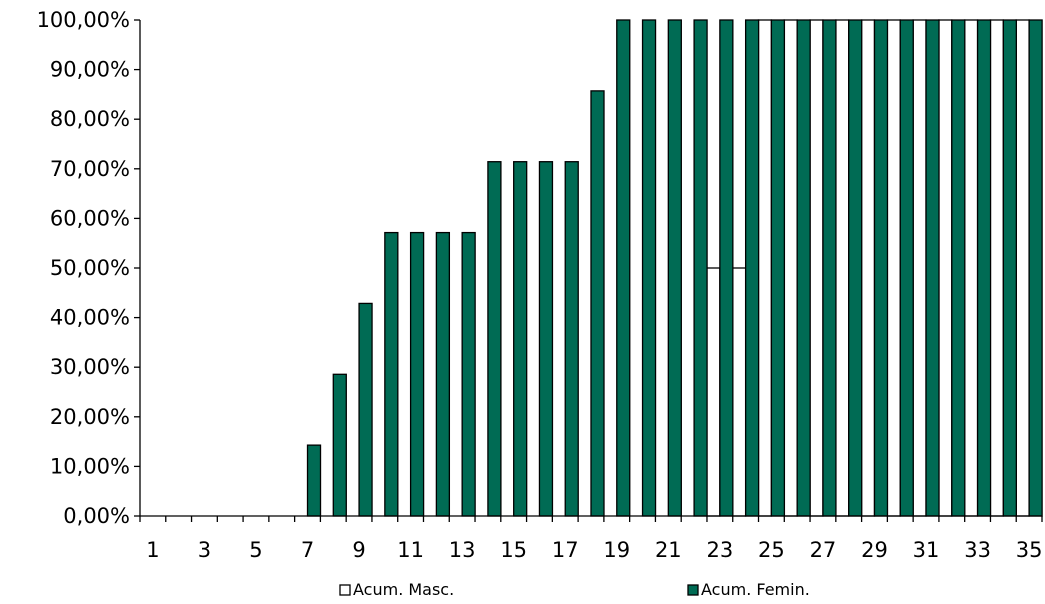 The width and height of the screenshot is (1045, 604). Describe the element at coordinates (152, 550) in the screenshot. I see `x-tick-label: 1` at that location.